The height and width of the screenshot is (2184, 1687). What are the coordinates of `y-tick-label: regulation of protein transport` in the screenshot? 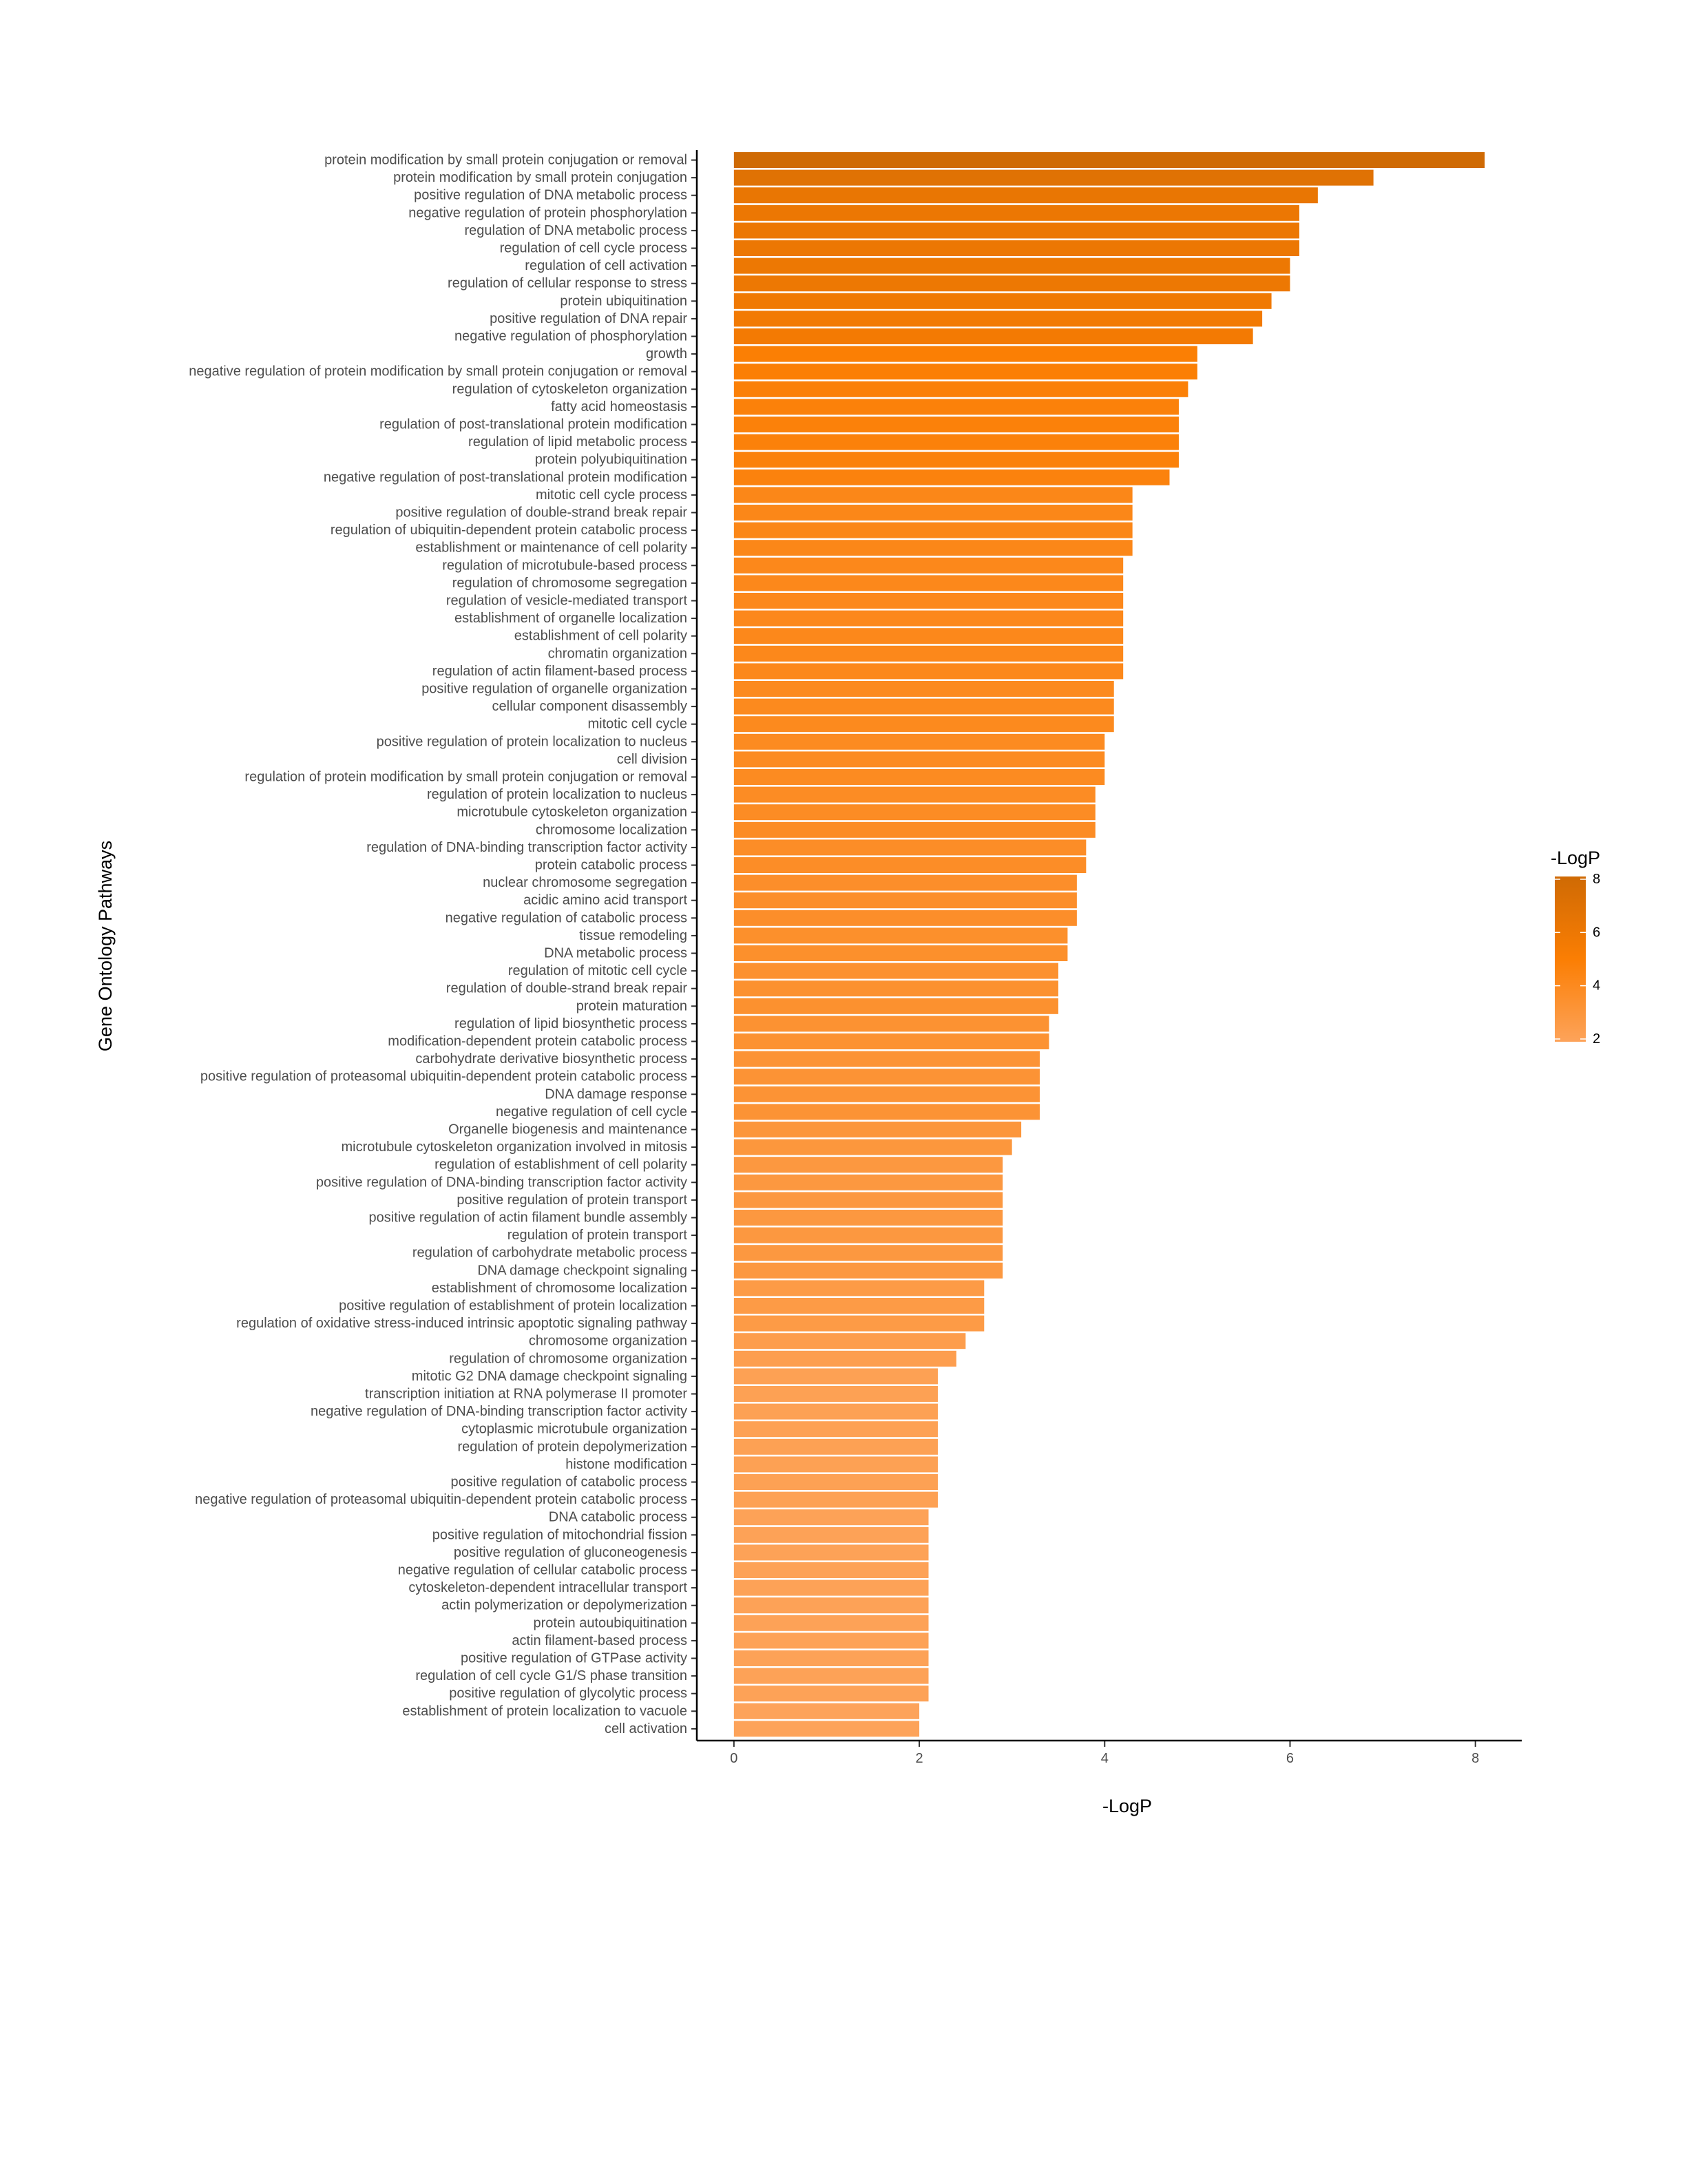 It's located at (597, 1235).